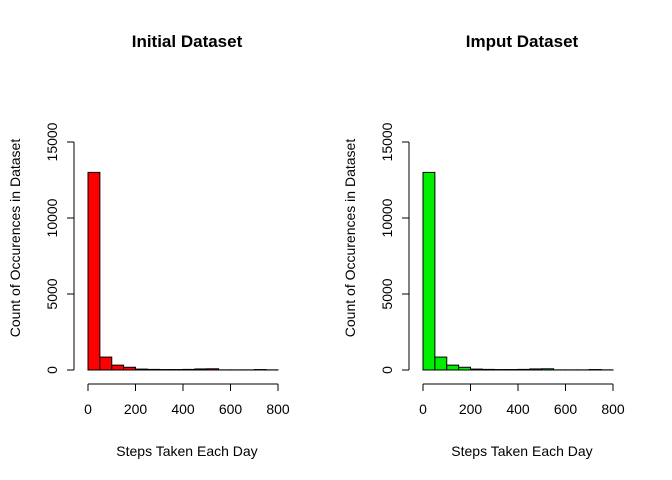 This screenshot has width=672, height=480. What do you see at coordinates (522, 41) in the screenshot?
I see `chart-title: Imput Dataset` at bounding box center [522, 41].